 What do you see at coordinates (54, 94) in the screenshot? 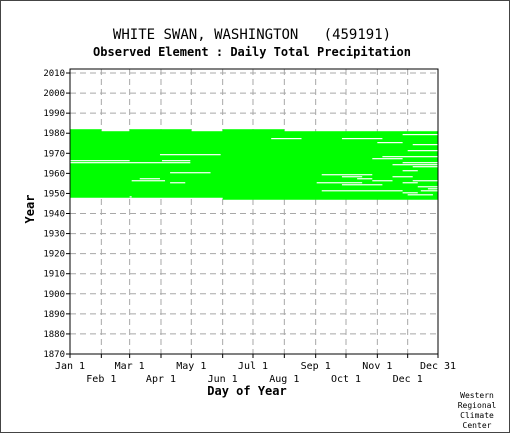
I see `y-tick-label-2000: 2000` at bounding box center [54, 94].